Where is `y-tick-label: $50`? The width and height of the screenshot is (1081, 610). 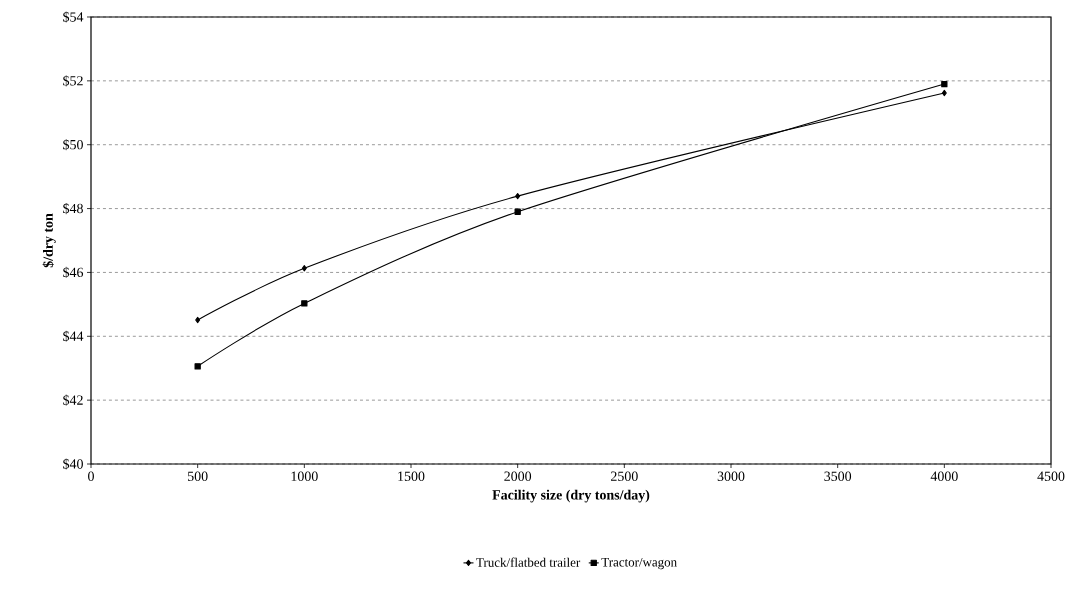 y-tick-label: $50 is located at coordinates (73, 145).